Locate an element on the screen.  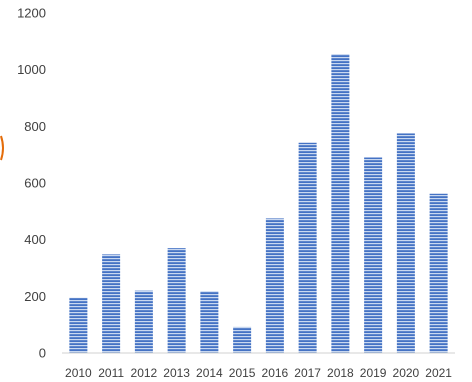
y-tick-label: 600 is located at coordinates (35, 183).